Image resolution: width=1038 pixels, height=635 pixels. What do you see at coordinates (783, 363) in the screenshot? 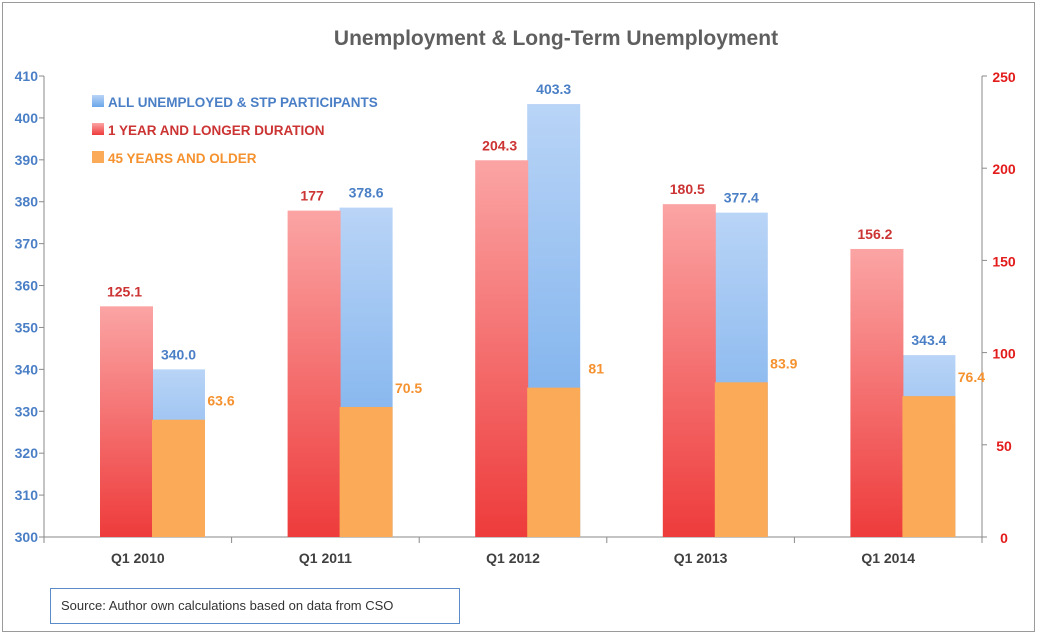
I see `data-label: 83.9` at bounding box center [783, 363].